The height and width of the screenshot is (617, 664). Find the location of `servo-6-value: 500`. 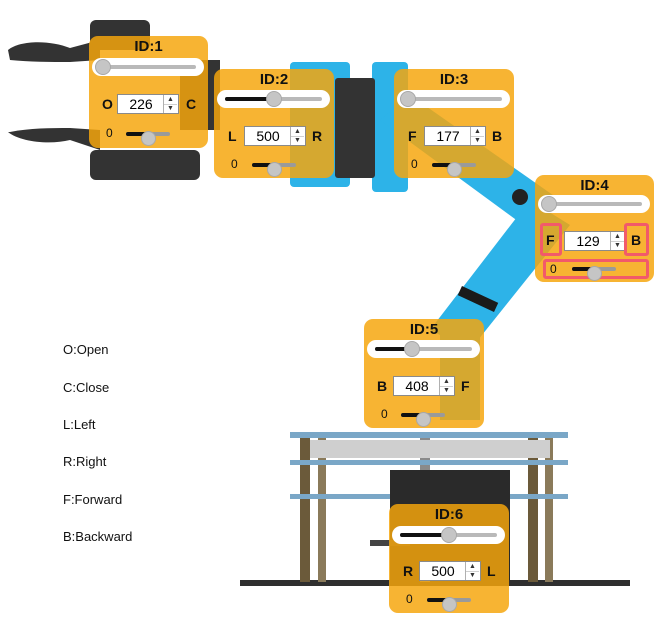

servo-6-value: 500 is located at coordinates (443, 571).